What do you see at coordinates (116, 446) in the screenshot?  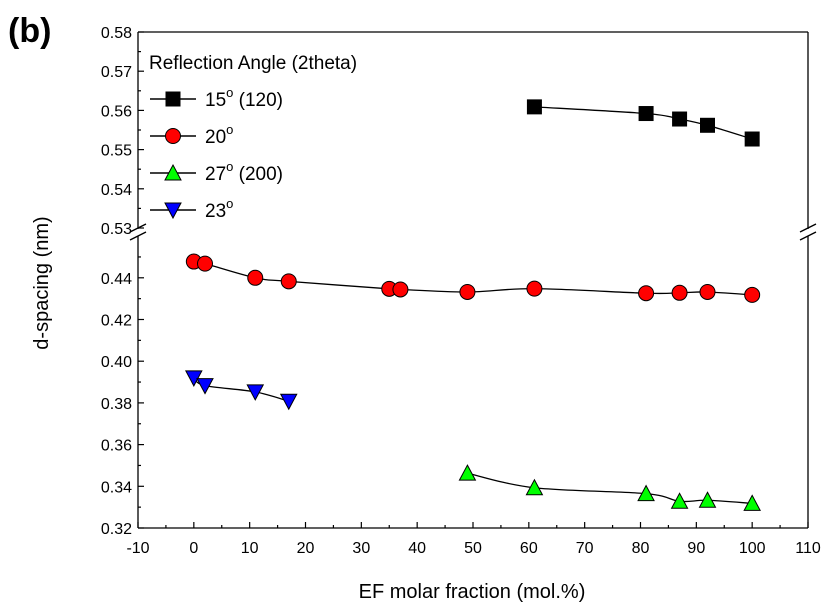 I see `y-tick-label-lower: 0.36` at bounding box center [116, 446].